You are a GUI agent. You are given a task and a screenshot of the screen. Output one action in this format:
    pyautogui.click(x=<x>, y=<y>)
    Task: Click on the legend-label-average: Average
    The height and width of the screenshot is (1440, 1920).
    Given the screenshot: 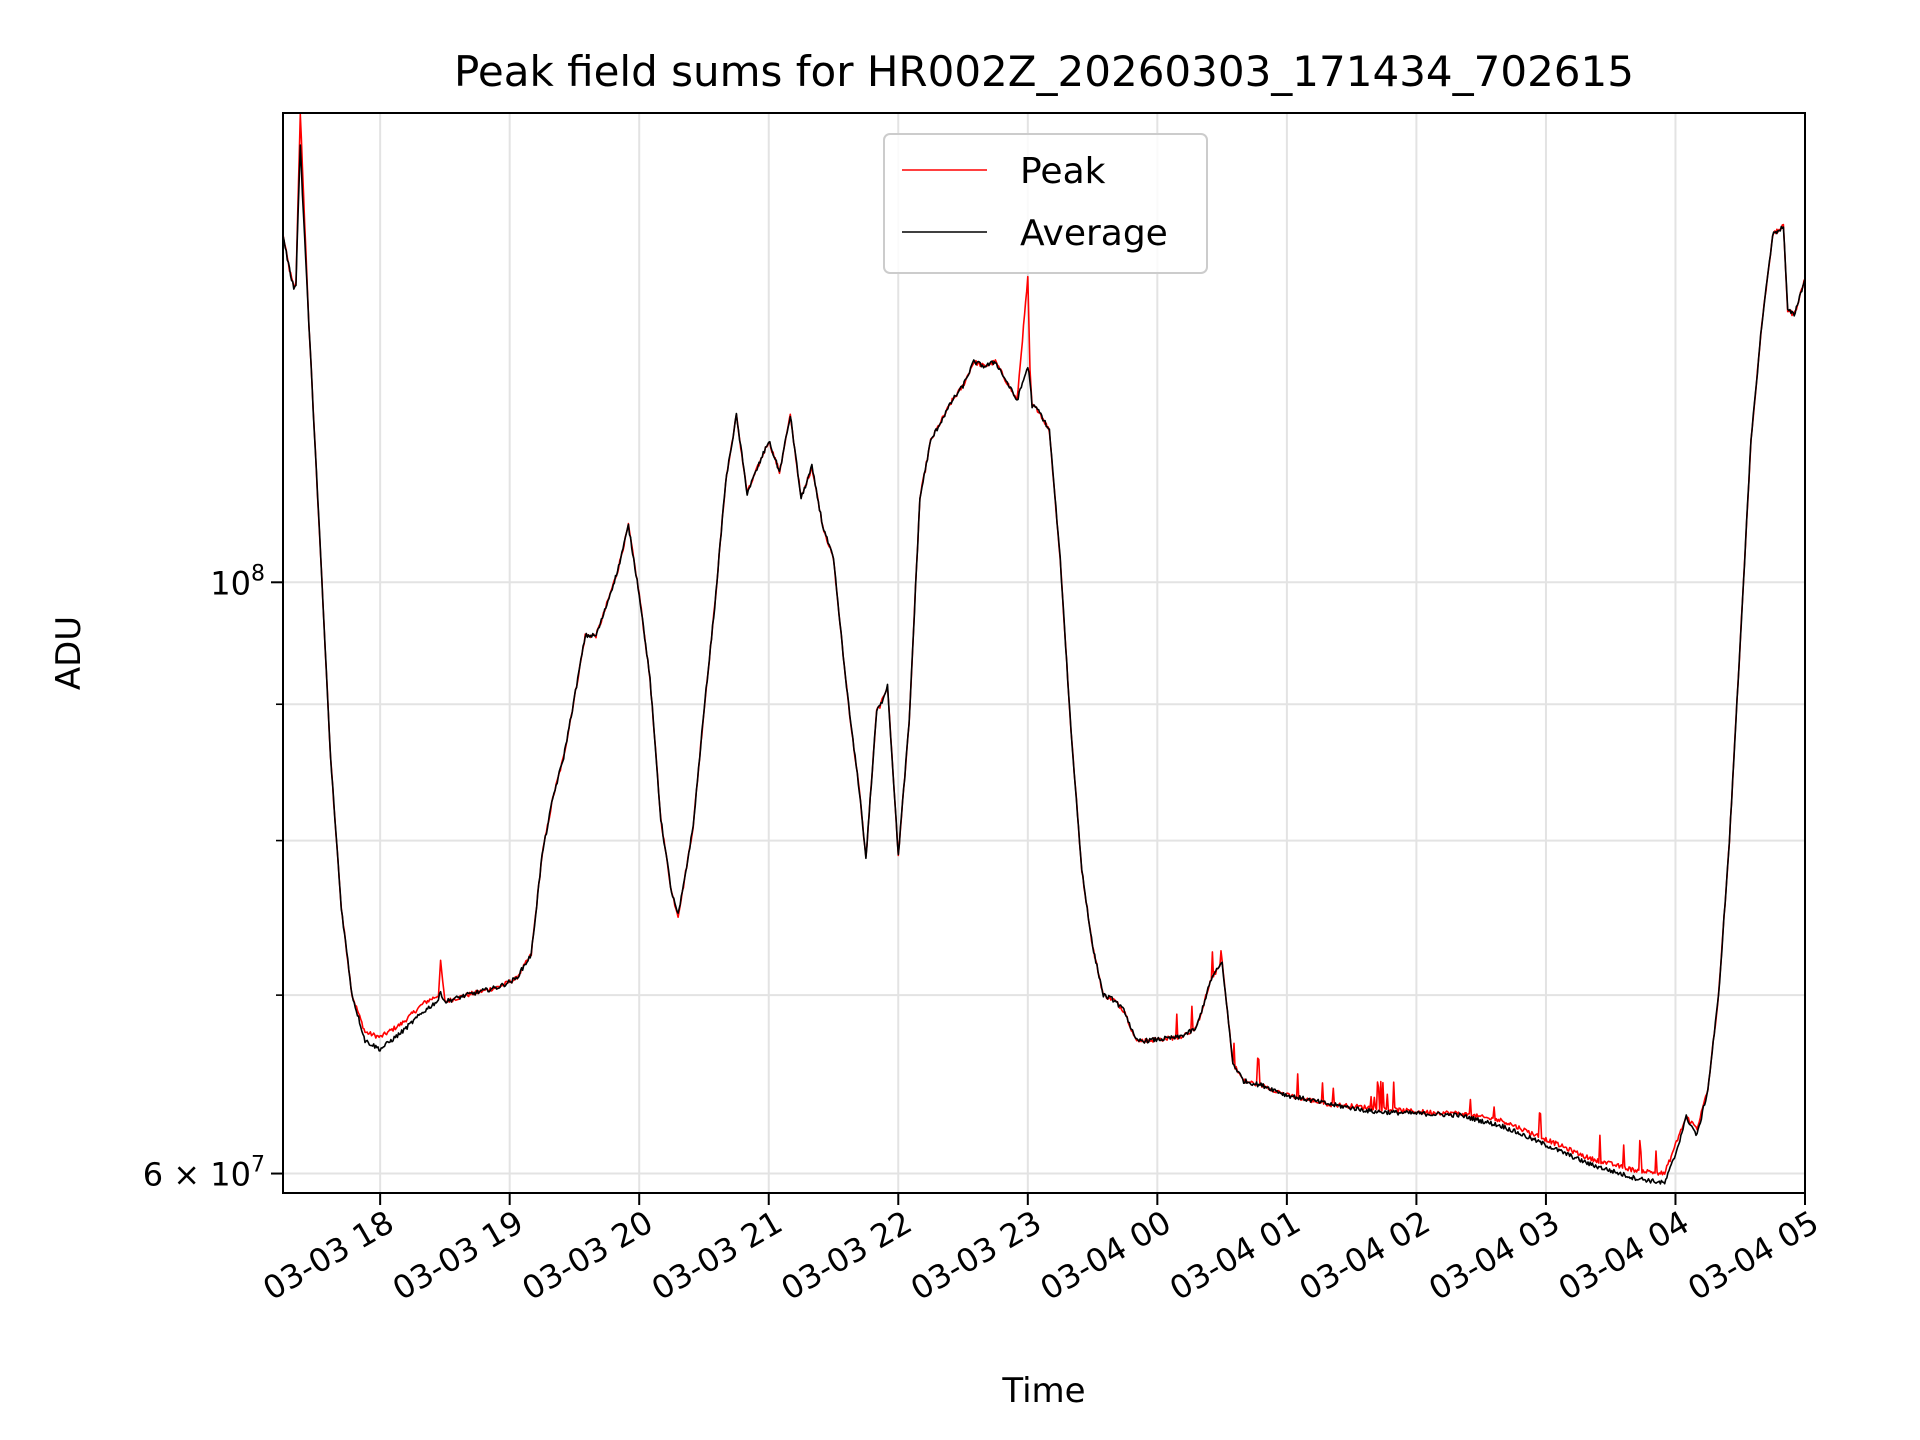 What is the action you would take?
    pyautogui.click(x=1094, y=233)
    